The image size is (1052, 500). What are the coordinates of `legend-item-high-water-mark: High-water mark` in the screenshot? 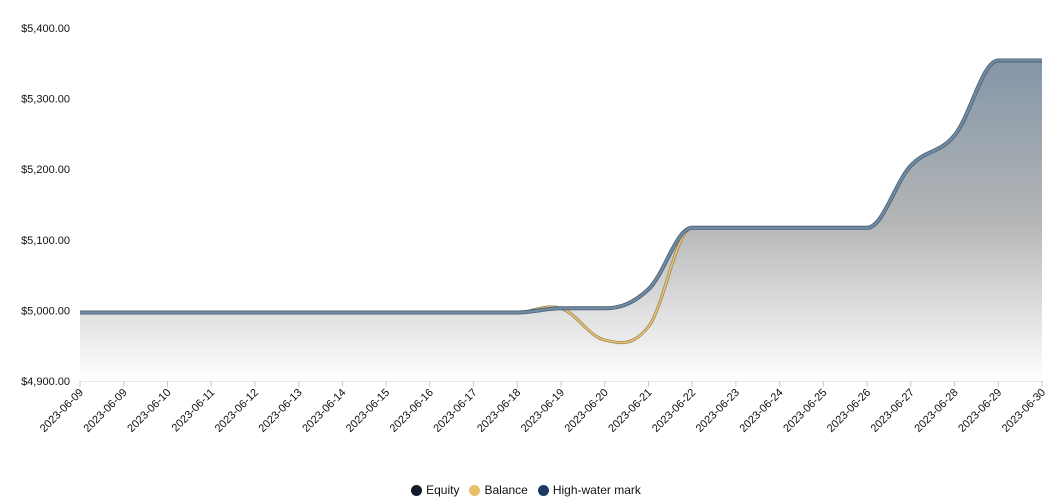 It's located at (589, 490).